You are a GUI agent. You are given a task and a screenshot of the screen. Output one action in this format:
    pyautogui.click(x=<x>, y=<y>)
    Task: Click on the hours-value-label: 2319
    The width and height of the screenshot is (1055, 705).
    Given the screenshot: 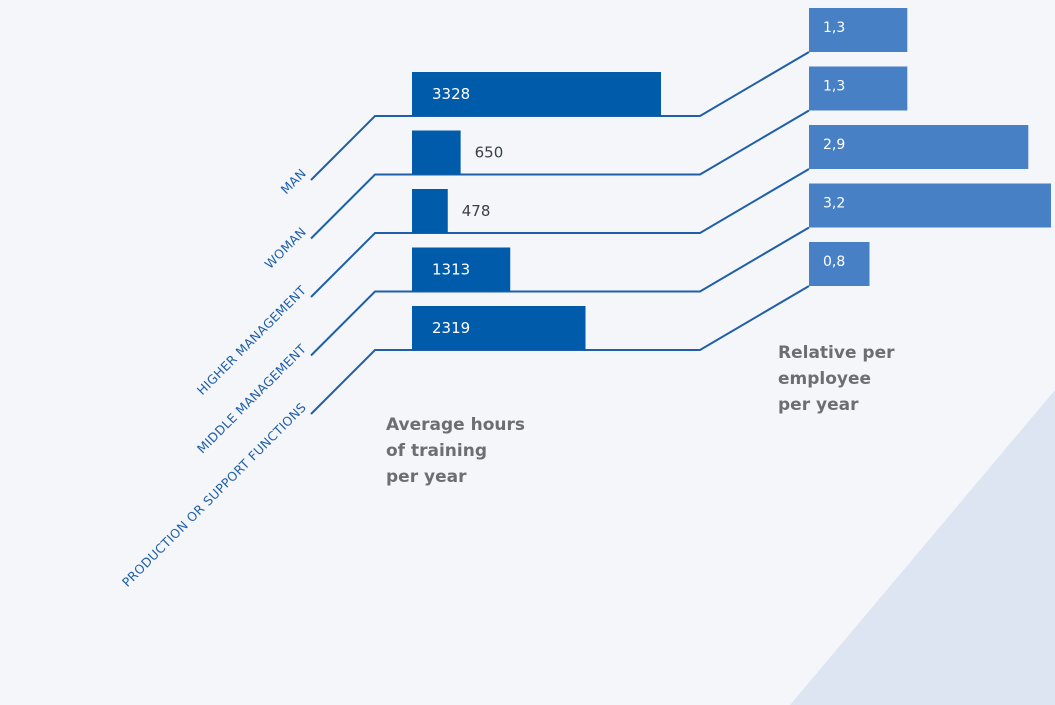 What is the action you would take?
    pyautogui.click(x=451, y=328)
    